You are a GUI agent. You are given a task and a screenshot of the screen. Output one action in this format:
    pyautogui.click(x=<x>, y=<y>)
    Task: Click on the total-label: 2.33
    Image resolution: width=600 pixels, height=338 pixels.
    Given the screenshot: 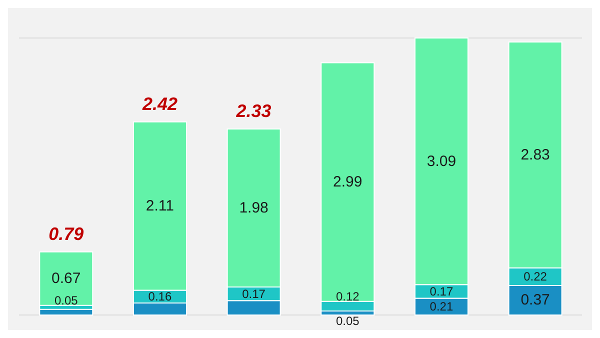 What is the action you would take?
    pyautogui.click(x=253, y=111)
    